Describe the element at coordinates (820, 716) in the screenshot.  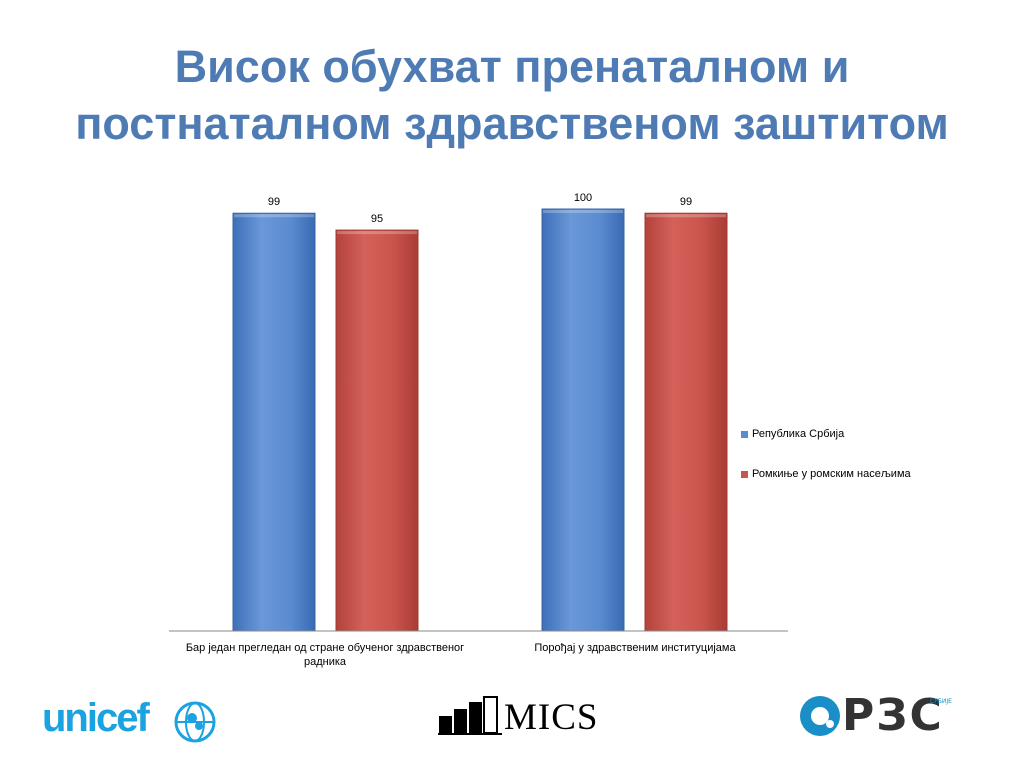
I see `rzs-dot-icon` at that location.